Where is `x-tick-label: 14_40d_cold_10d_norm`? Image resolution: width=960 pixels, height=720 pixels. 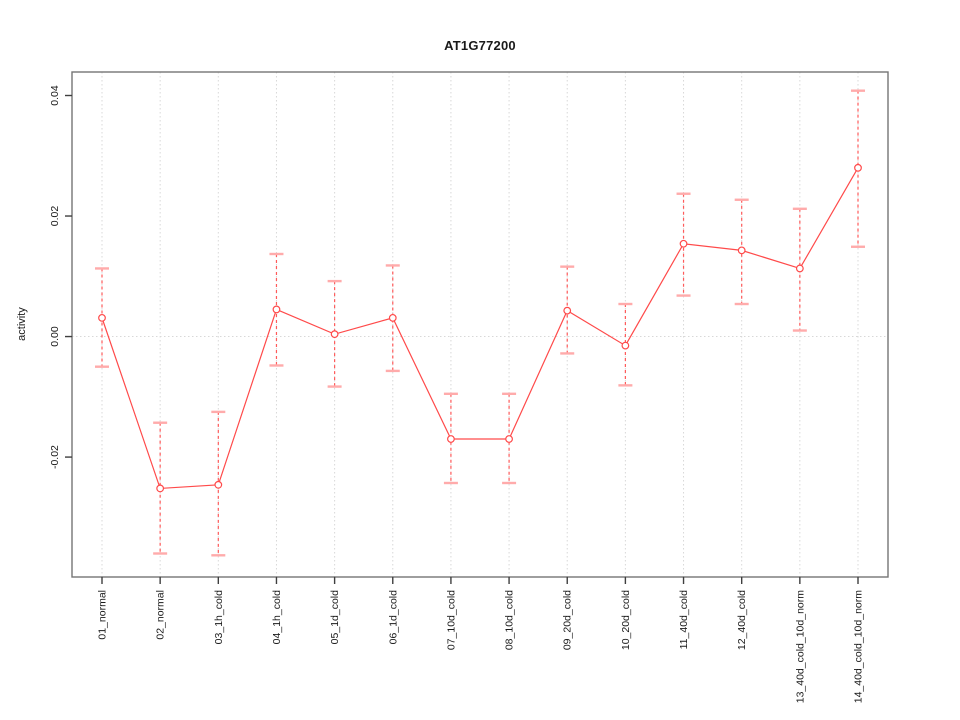
x-tick-label: 14_40d_cold_10d_norm is located at coordinates (859, 647).